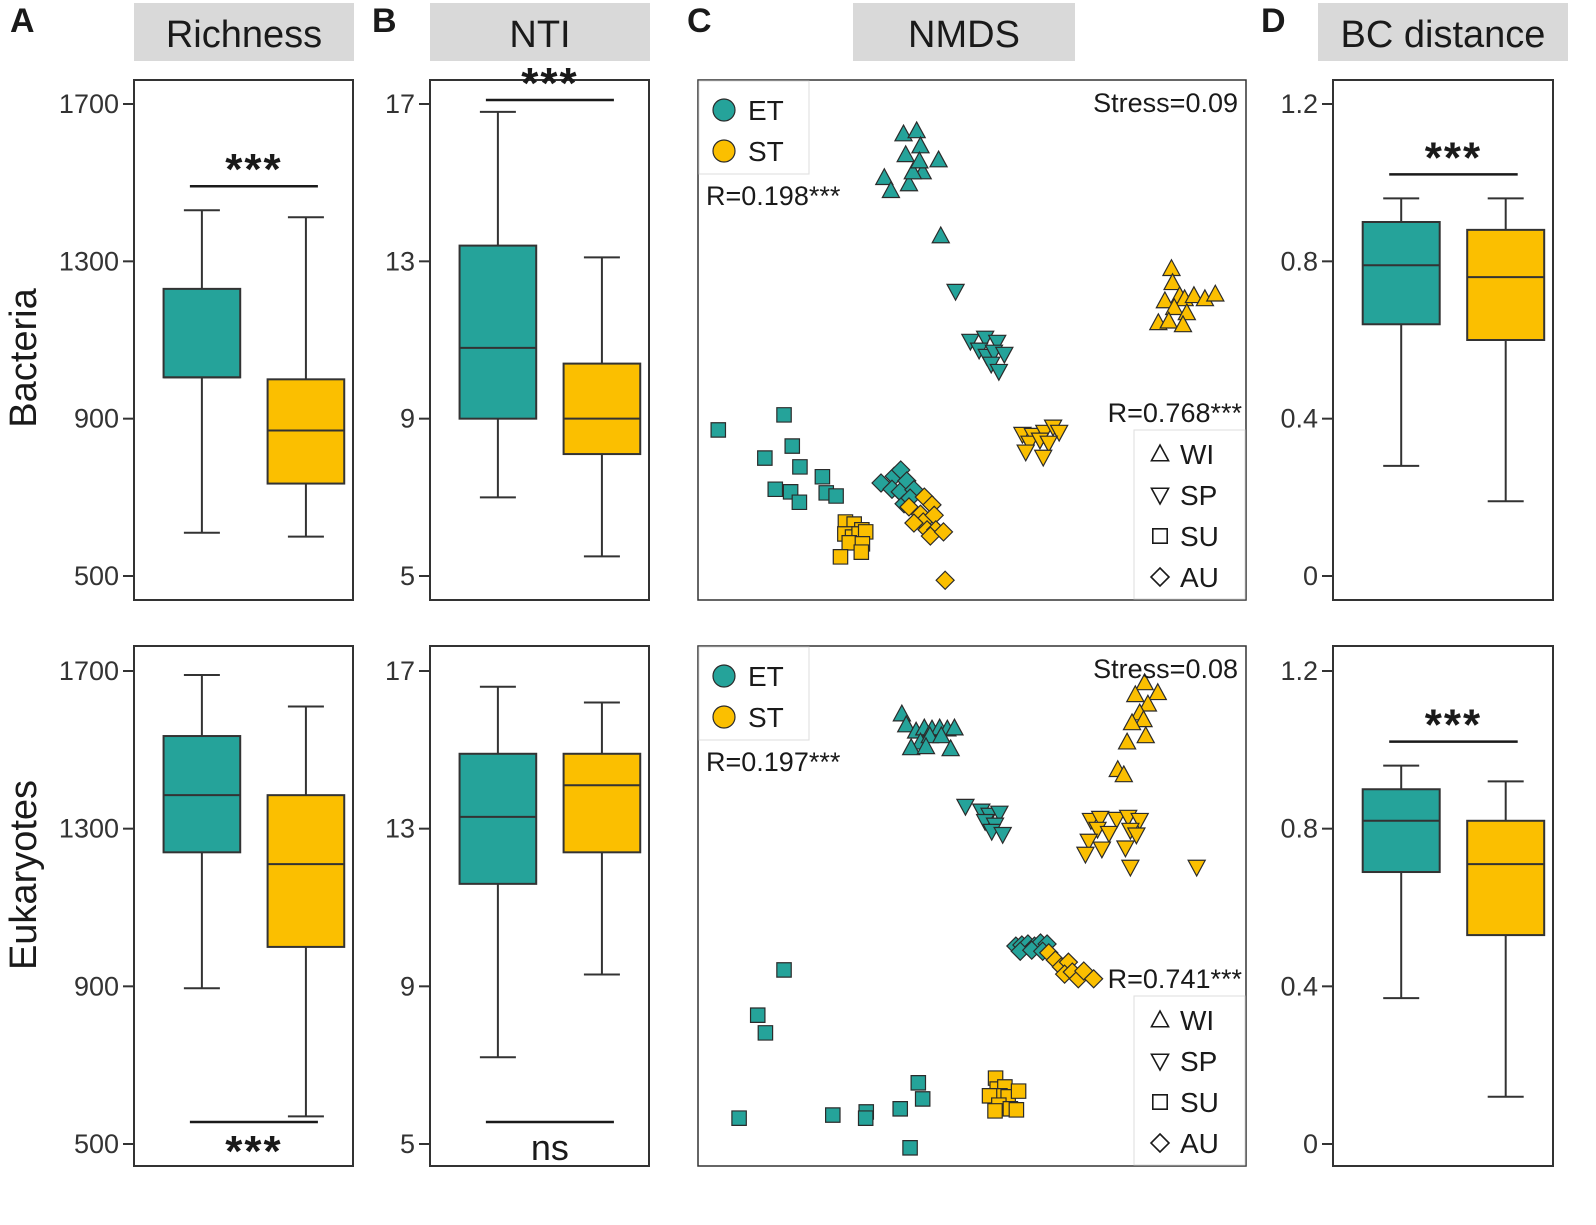 Image resolution: width=1596 pixels, height=1225 pixels. What do you see at coordinates (1417, 340) in the screenshot?
I see `chart-bacteria-bc-distance: 0 0.4 0.8 1.2 ***` at bounding box center [1417, 340].